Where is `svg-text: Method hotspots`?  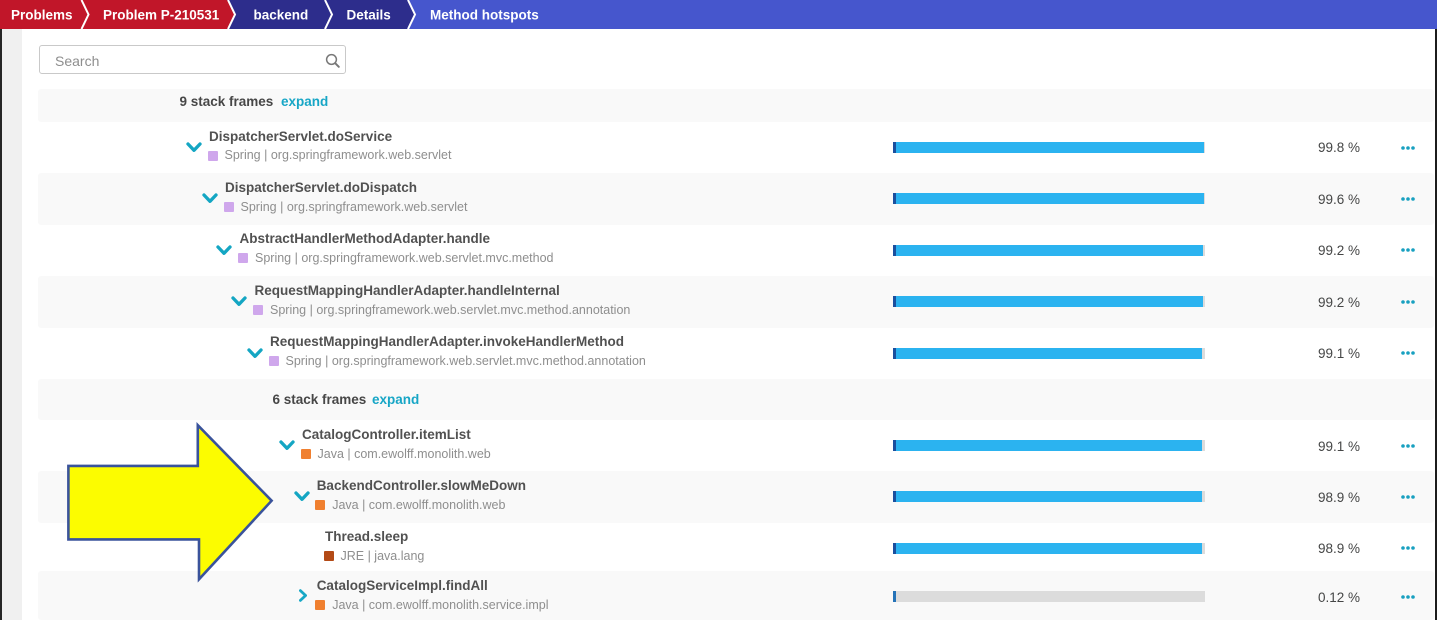 svg-text: Method hotspots is located at coordinates (484, 15).